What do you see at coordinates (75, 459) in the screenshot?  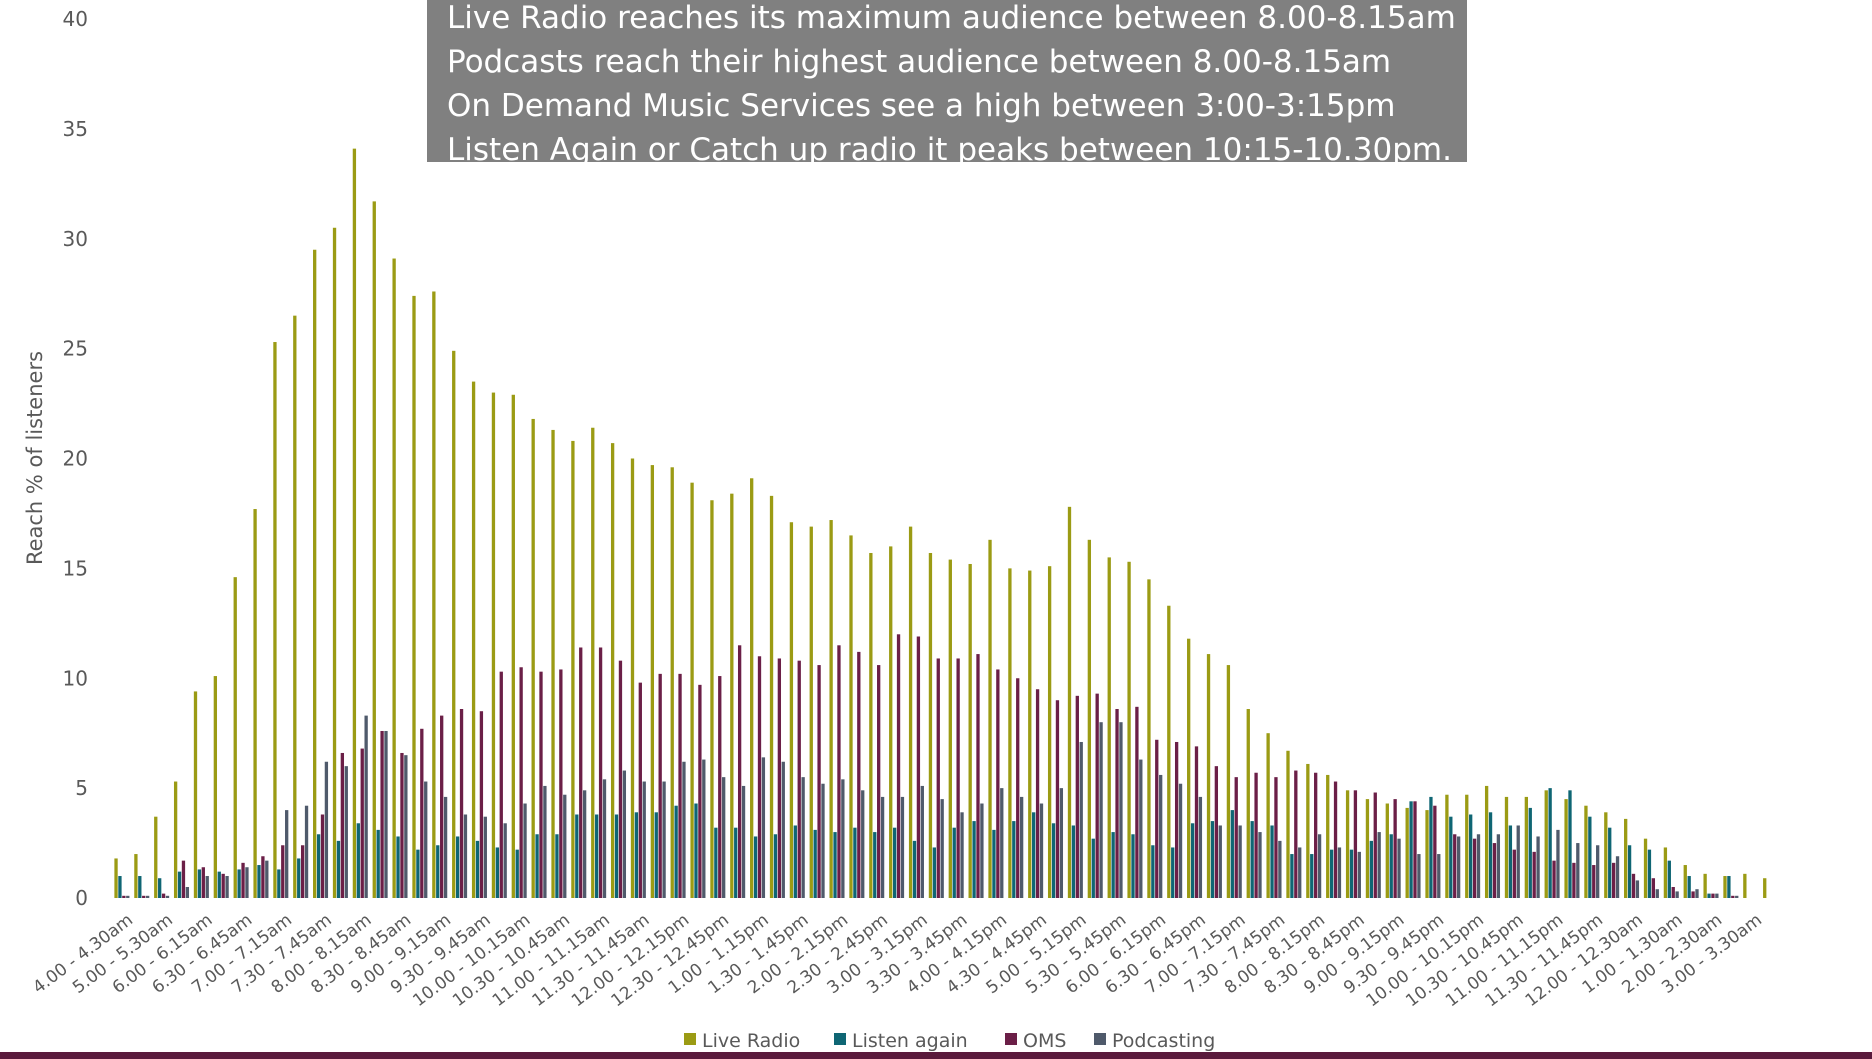 I see `y-tick-label: 20` at bounding box center [75, 459].